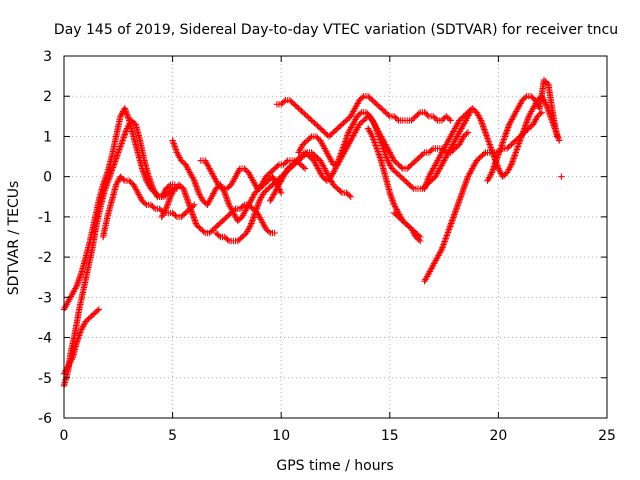  What do you see at coordinates (172, 436) in the screenshot?
I see `x-tick-label: 5` at bounding box center [172, 436].